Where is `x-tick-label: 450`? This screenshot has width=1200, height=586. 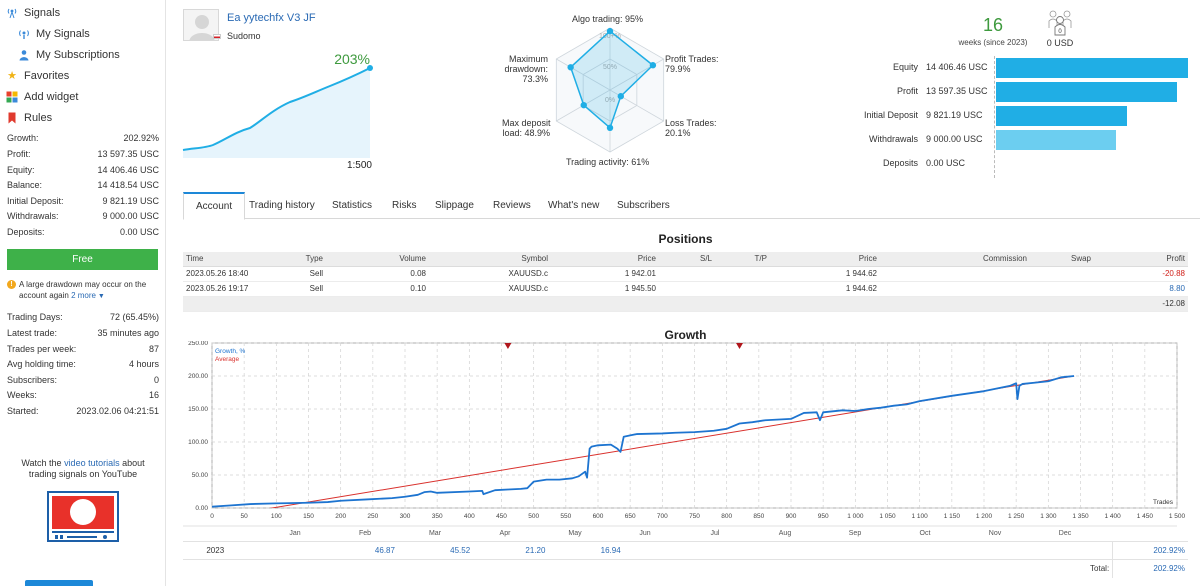 x-tick-label: 450 is located at coordinates (501, 516).